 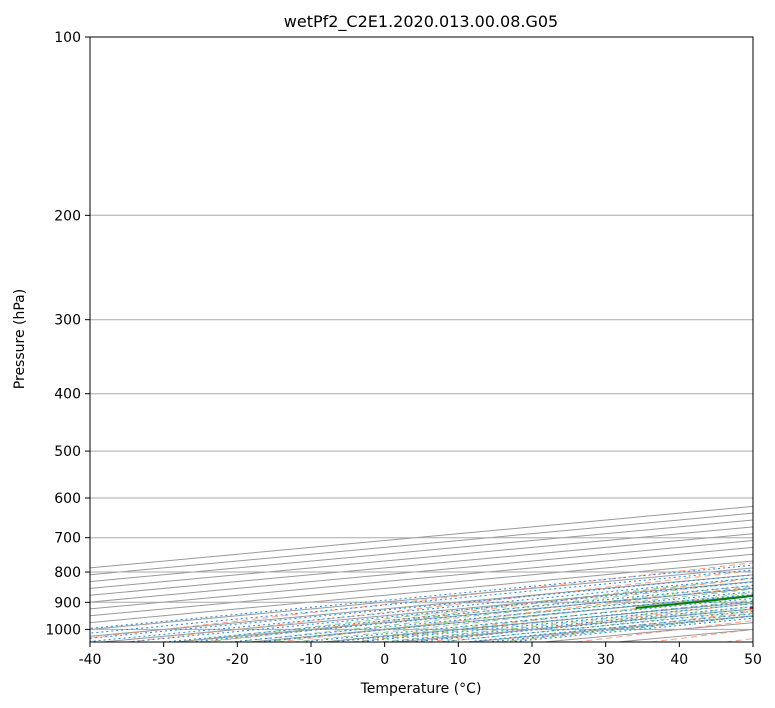 What do you see at coordinates (421, 689) in the screenshot?
I see `x-axis-title: Temperature (°C)` at bounding box center [421, 689].